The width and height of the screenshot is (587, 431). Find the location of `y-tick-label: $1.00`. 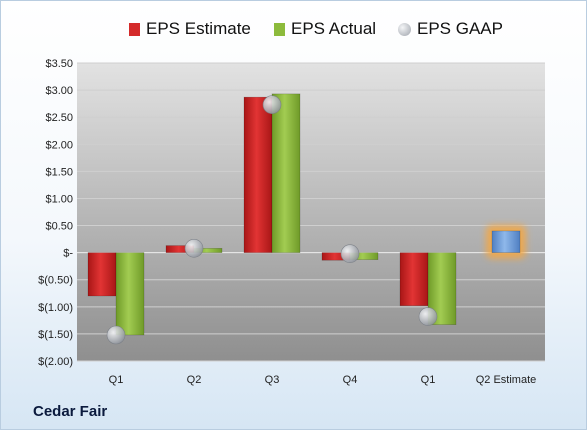

y-tick-label: $1.00 is located at coordinates (59, 199).